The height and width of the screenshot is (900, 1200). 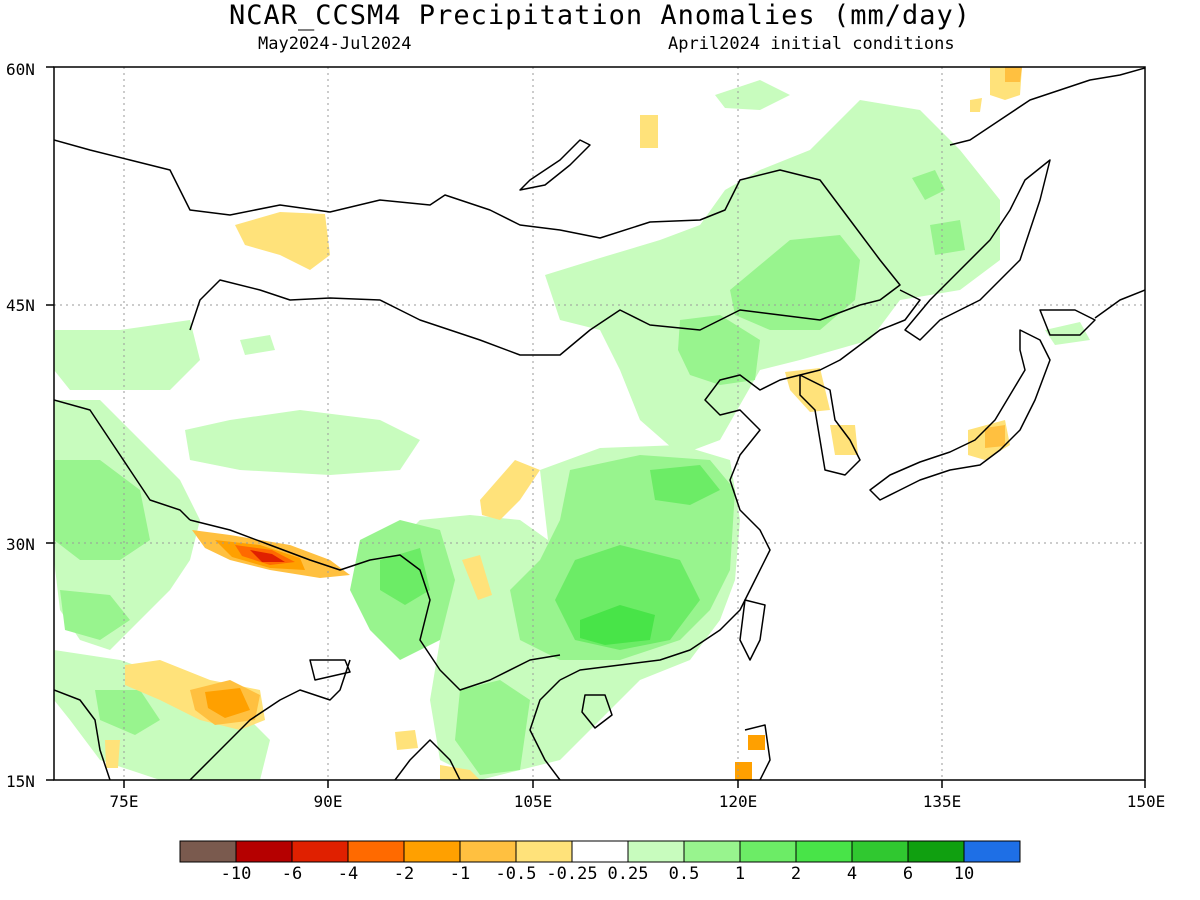 What do you see at coordinates (330, 670) in the screenshot?
I see `bangladesh-delta` at bounding box center [330, 670].